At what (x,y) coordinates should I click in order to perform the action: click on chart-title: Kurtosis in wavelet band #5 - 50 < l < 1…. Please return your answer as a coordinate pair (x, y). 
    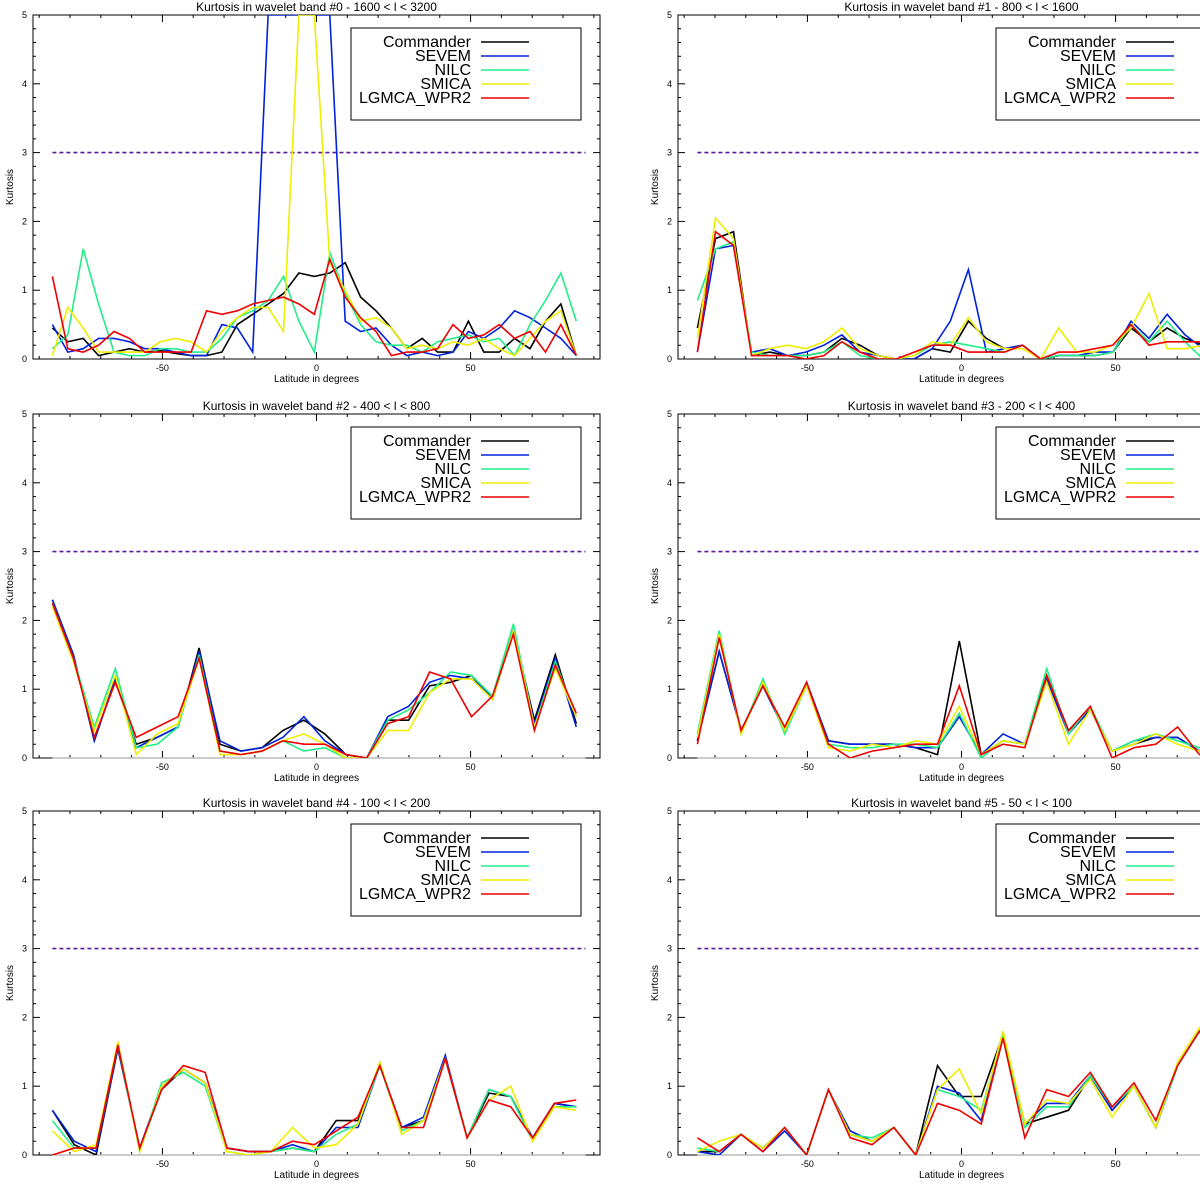
    Looking at the image, I should click on (961, 803).